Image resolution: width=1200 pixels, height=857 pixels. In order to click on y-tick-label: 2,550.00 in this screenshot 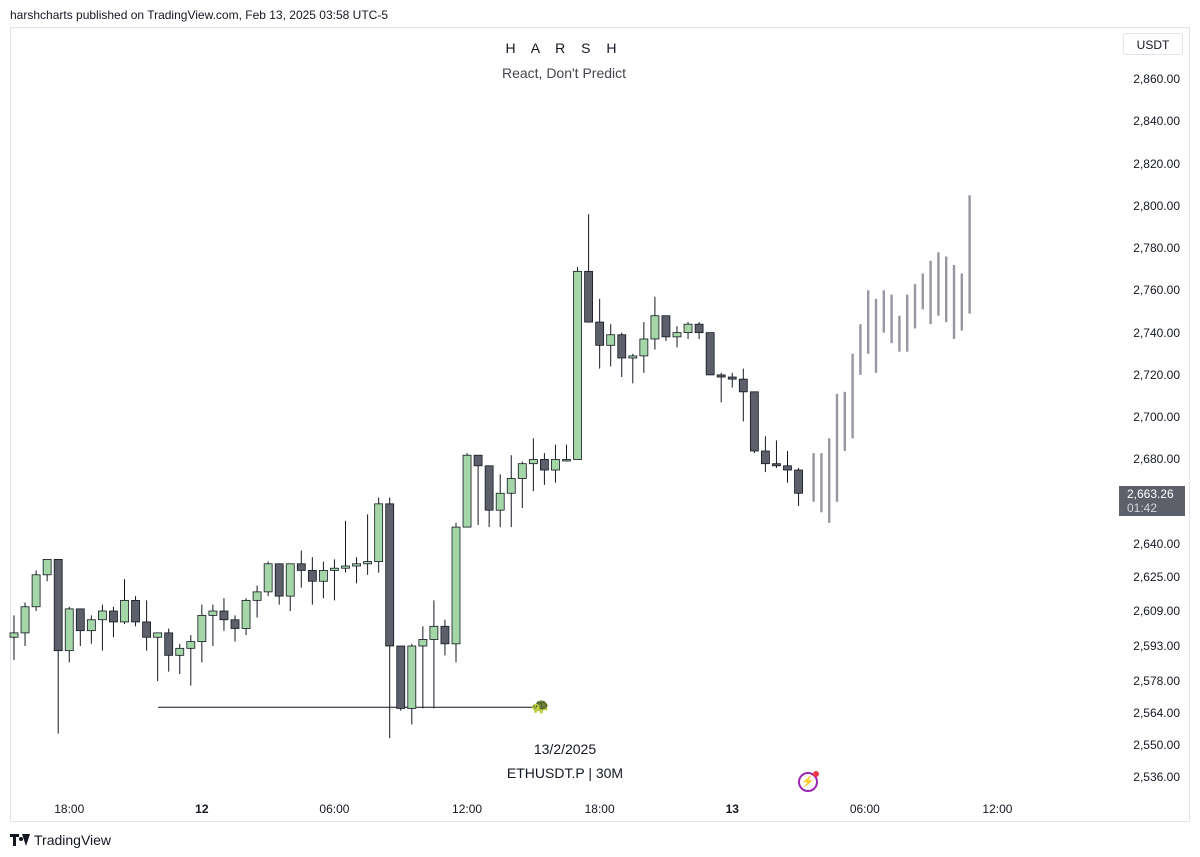, I will do `click(1156, 745)`.